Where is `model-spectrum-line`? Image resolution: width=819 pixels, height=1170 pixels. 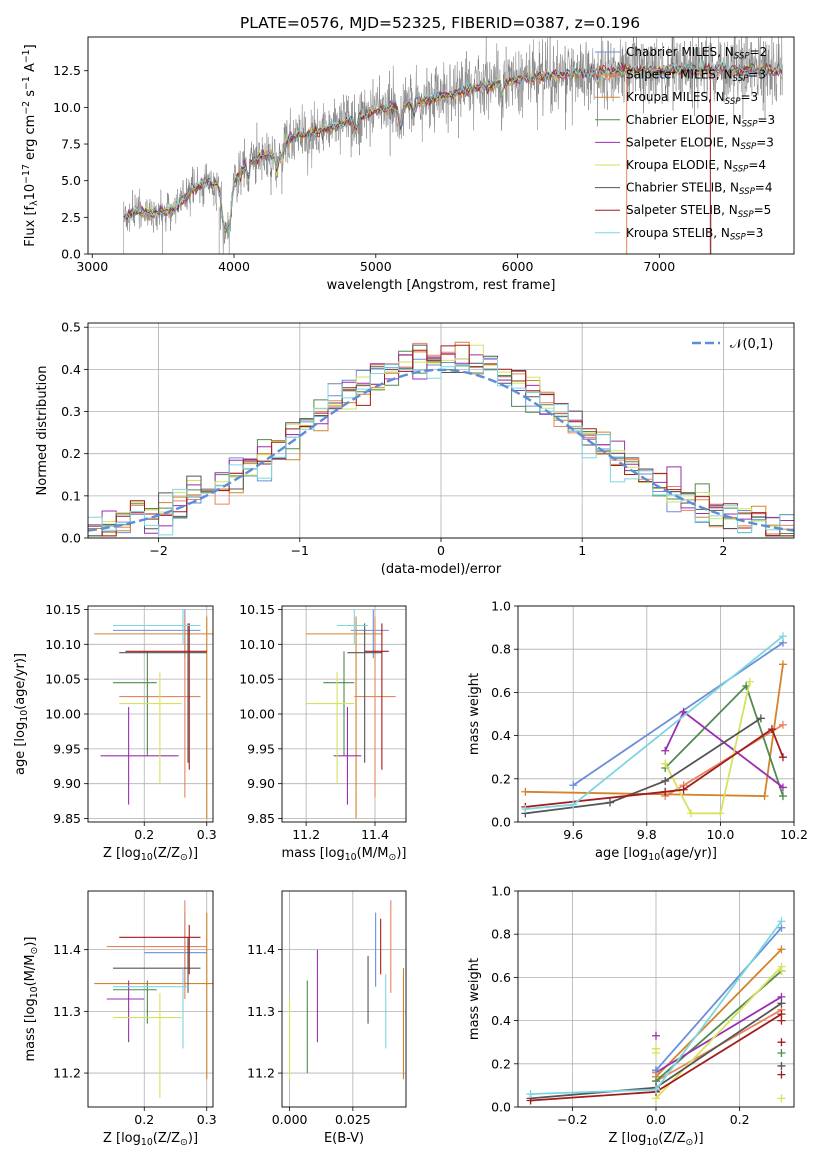 model-spectrum-line is located at coordinates (453, 146).